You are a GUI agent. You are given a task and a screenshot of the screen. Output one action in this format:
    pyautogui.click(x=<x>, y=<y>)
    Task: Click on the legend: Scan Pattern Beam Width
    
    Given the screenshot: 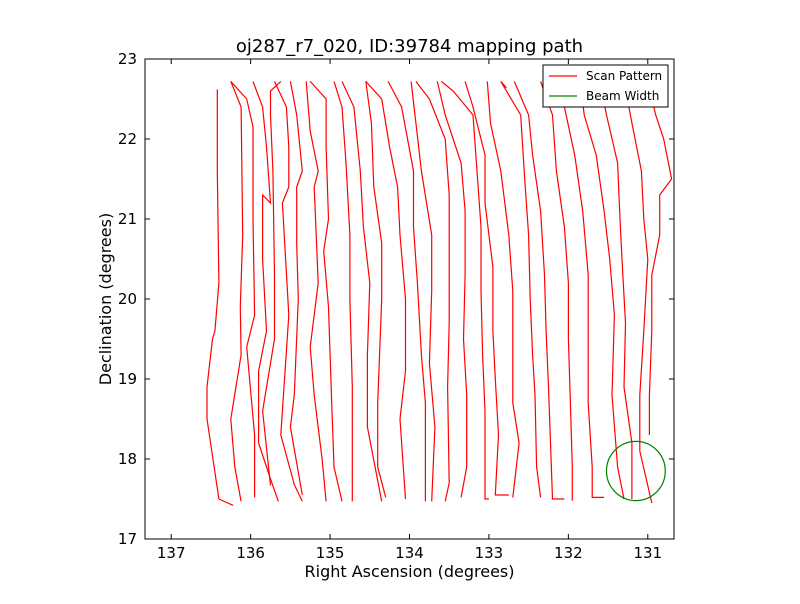 What is the action you would take?
    pyautogui.click(x=605, y=86)
    